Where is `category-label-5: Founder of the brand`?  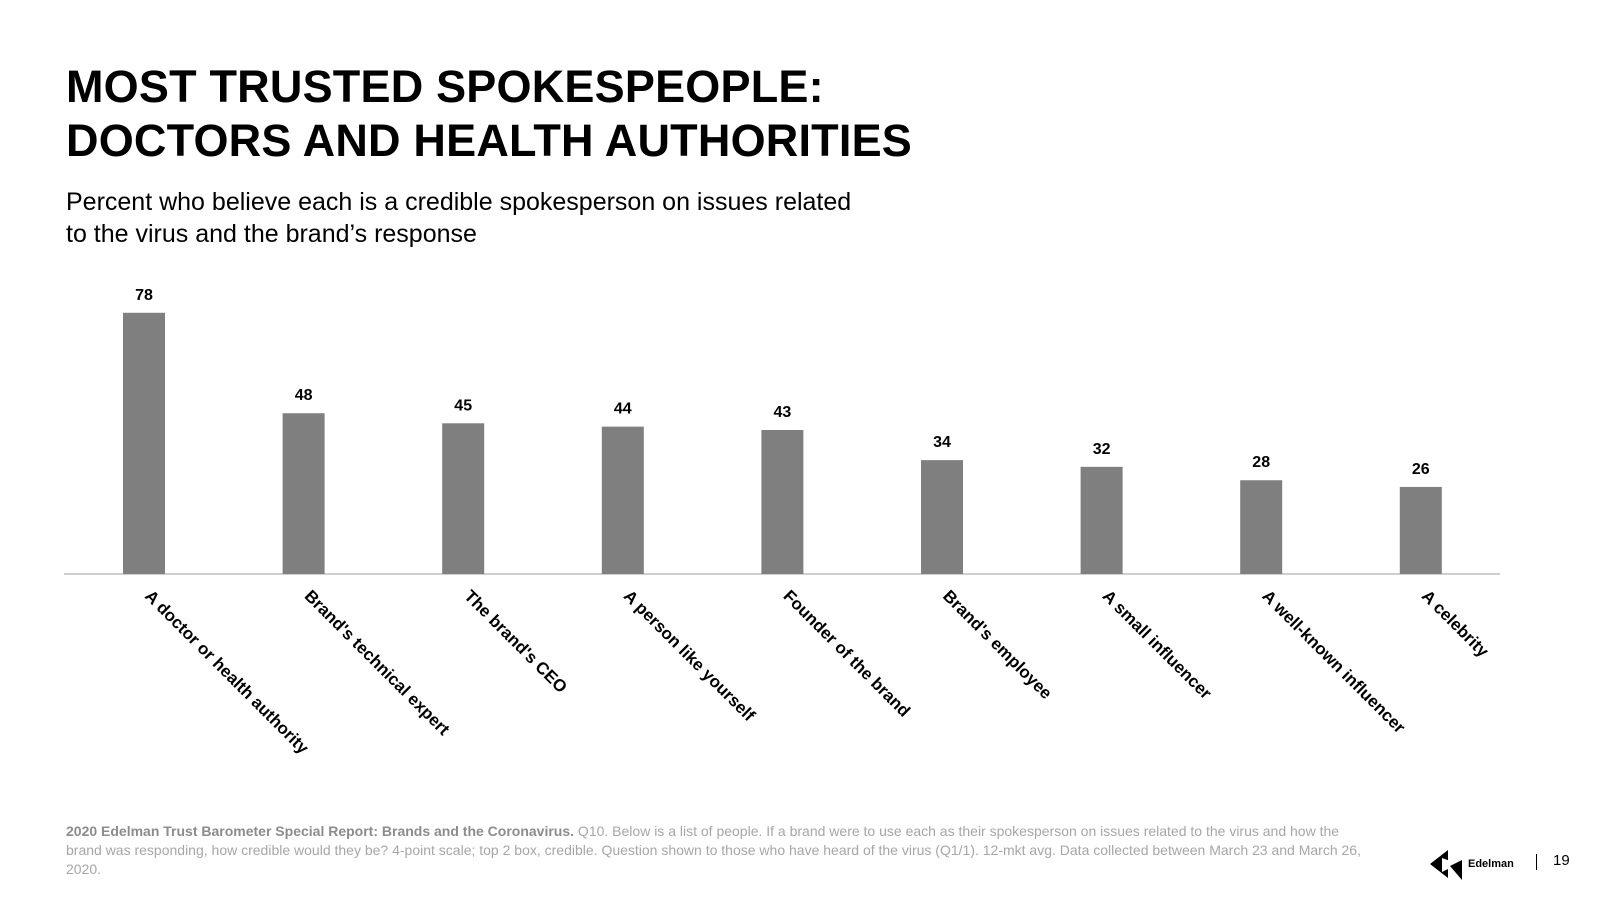 category-label-5: Founder of the brand is located at coordinates (847, 653).